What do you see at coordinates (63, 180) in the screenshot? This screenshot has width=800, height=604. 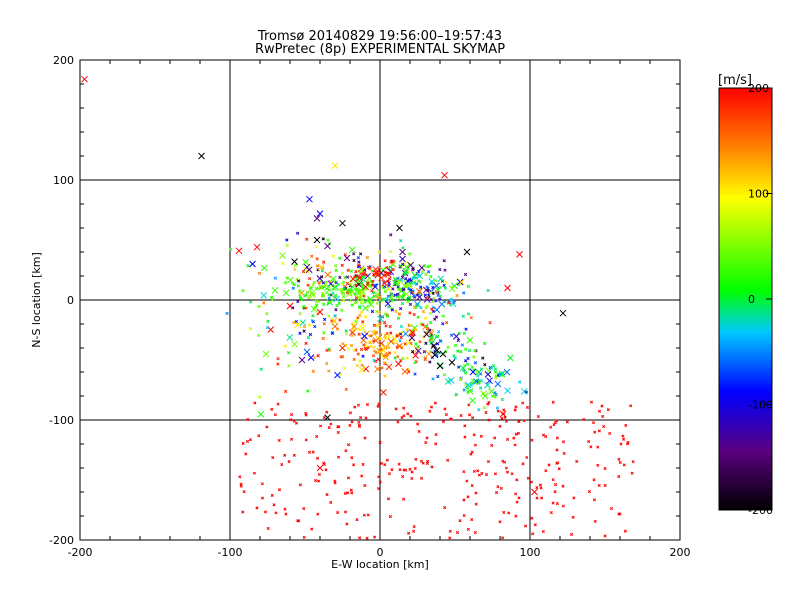 I see `y-tick-label: 100` at bounding box center [63, 180].